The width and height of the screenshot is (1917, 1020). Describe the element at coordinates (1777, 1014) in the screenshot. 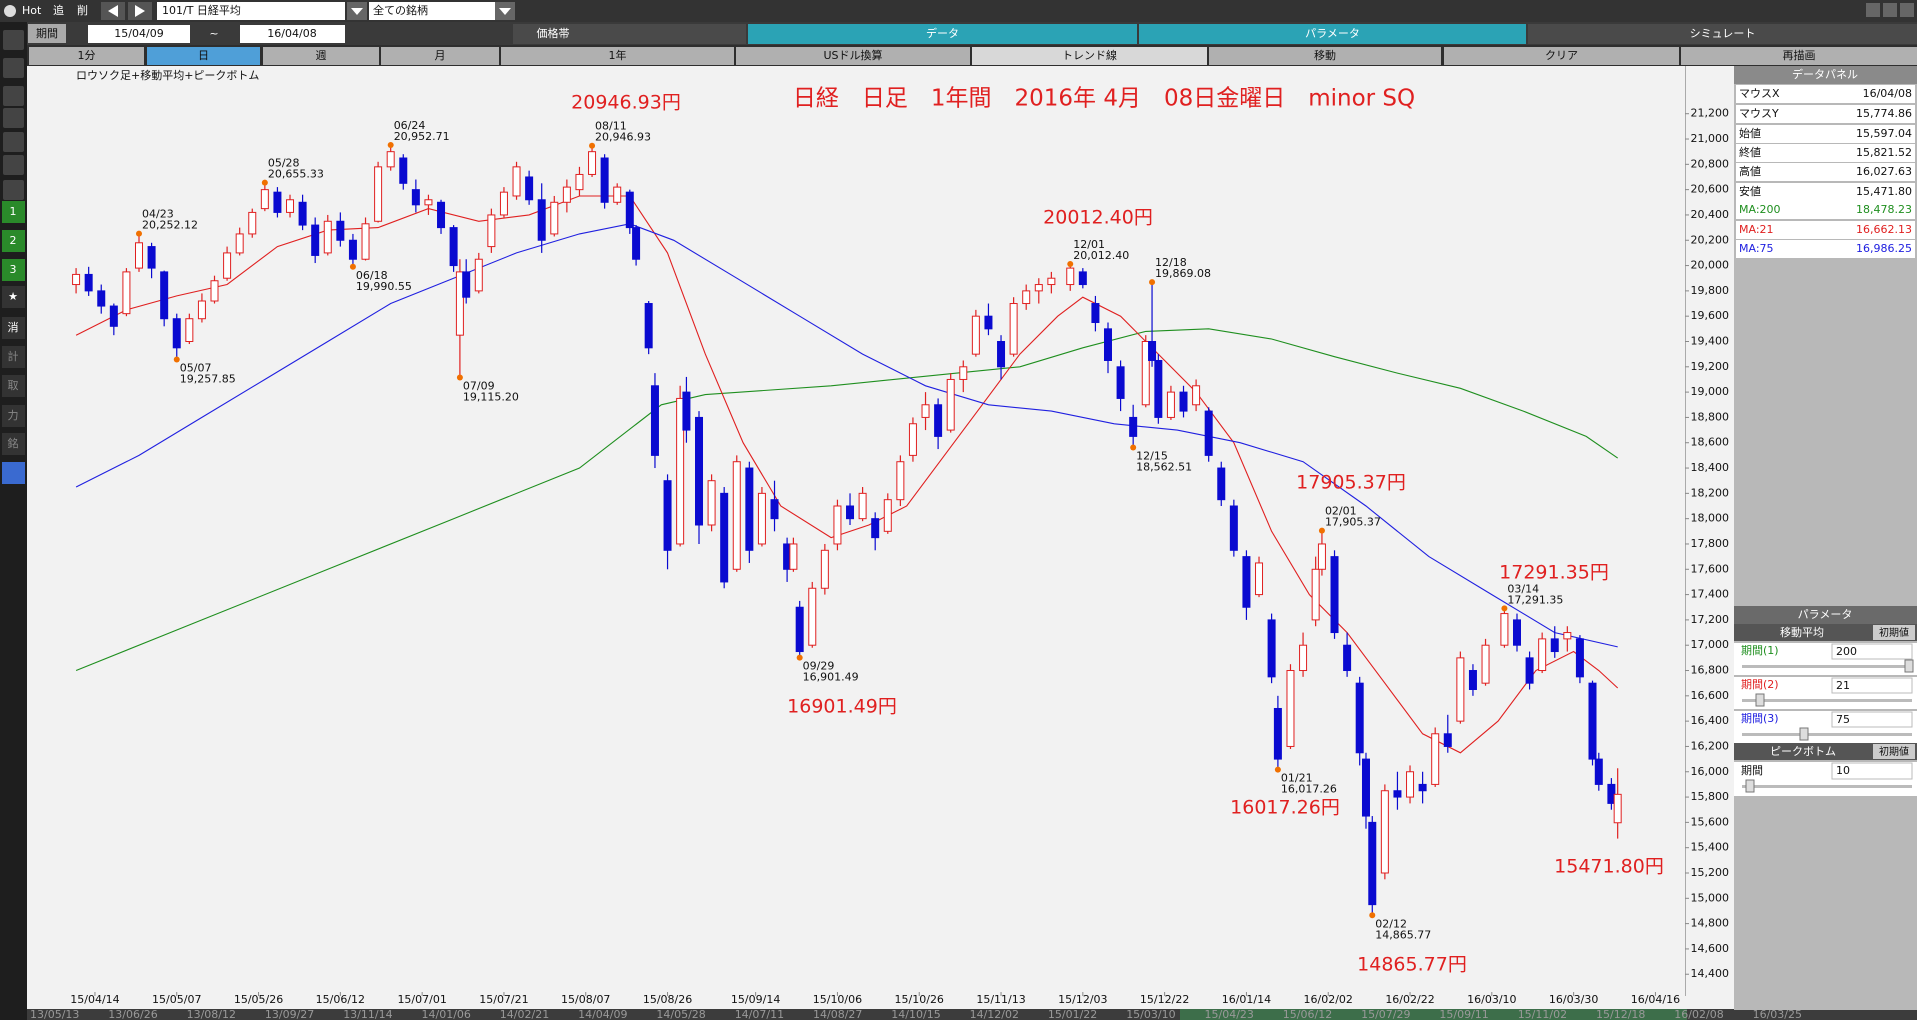

I see `overview-date: 16/03/25` at that location.